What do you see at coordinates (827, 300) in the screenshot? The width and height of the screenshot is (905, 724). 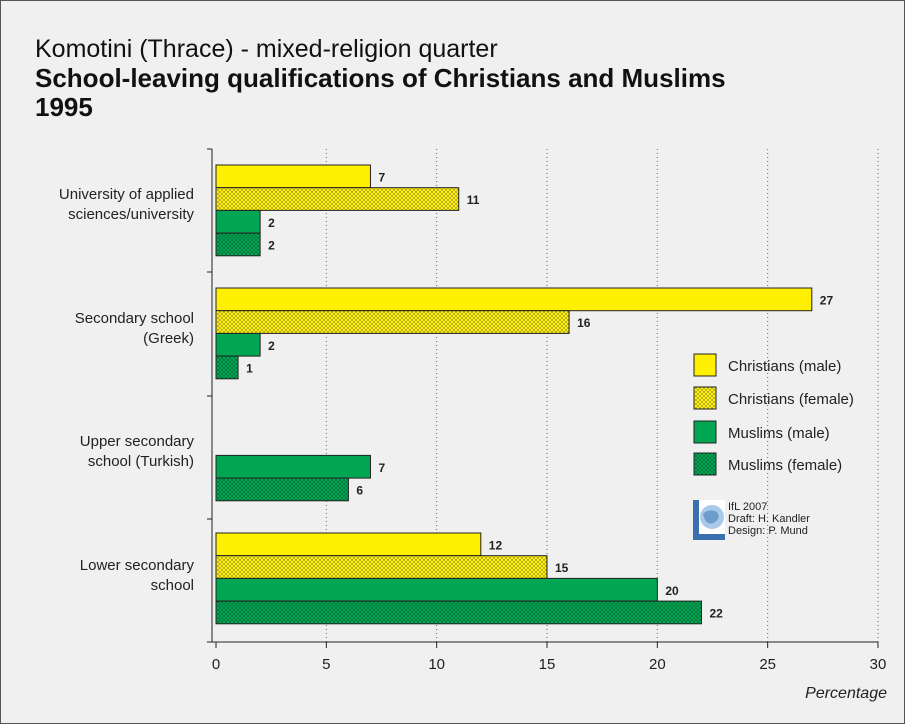 I see `bar-value-label: 27` at bounding box center [827, 300].